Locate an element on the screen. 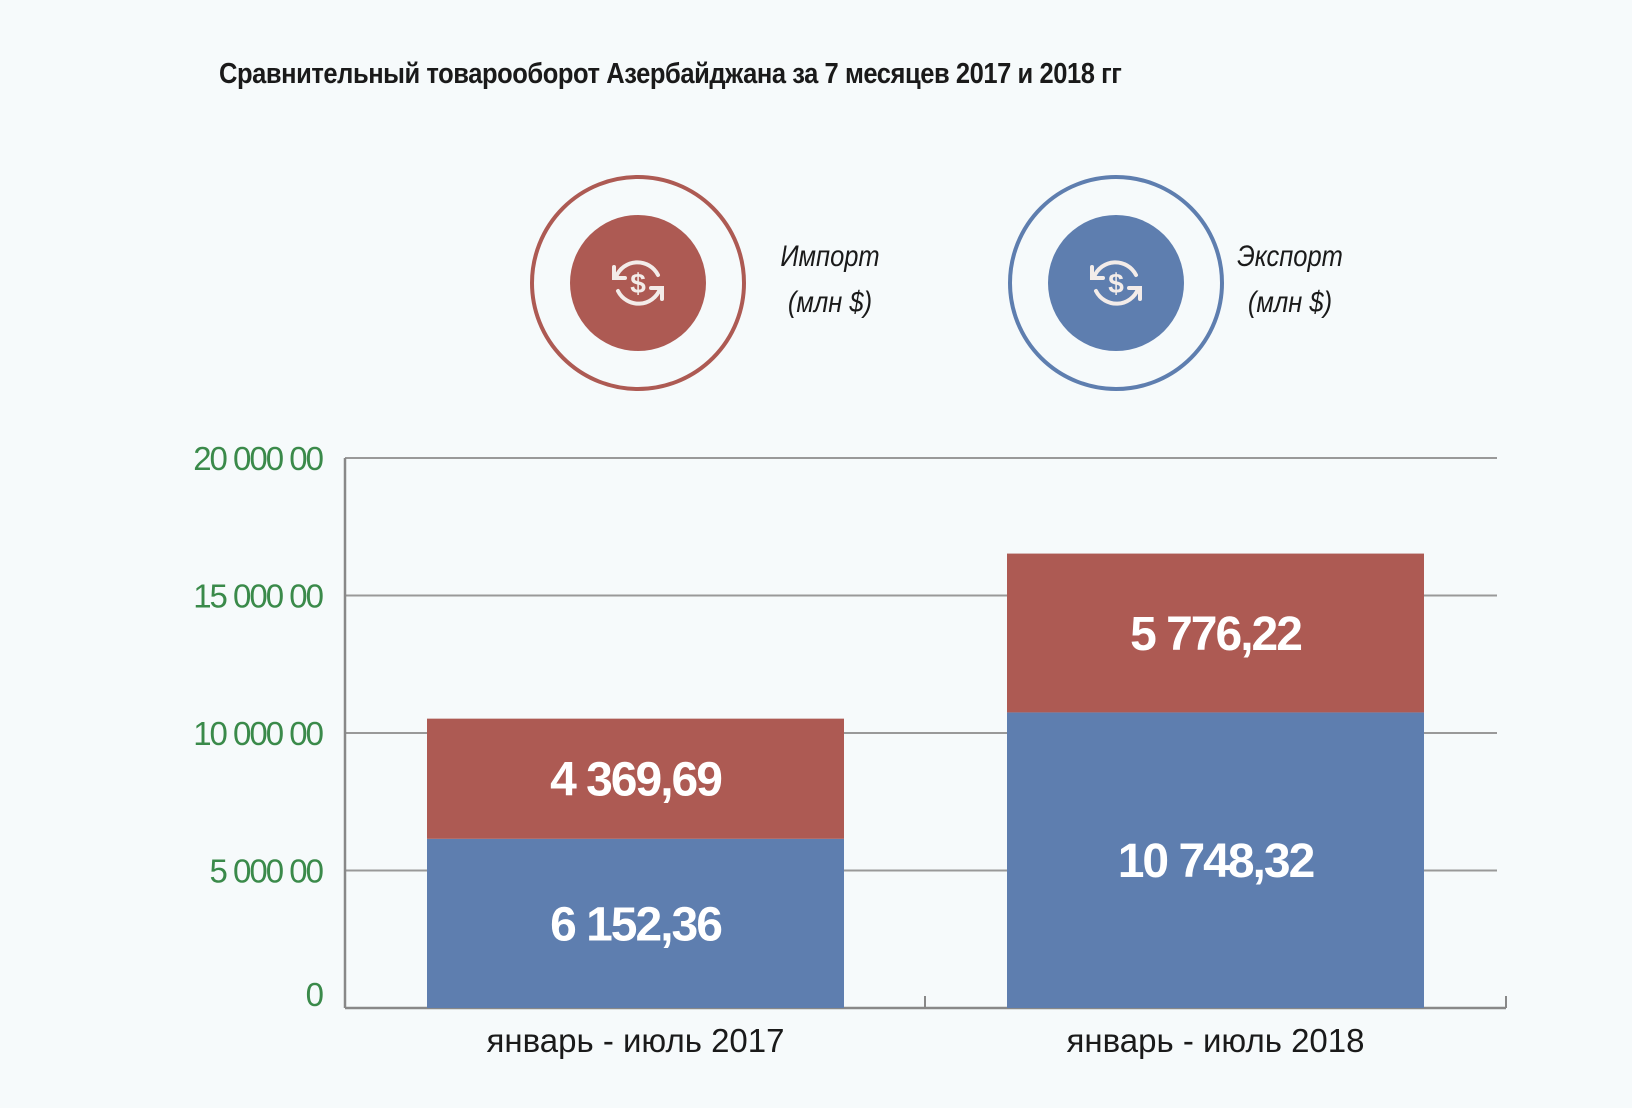  legend-export-disc is located at coordinates (1116, 283).